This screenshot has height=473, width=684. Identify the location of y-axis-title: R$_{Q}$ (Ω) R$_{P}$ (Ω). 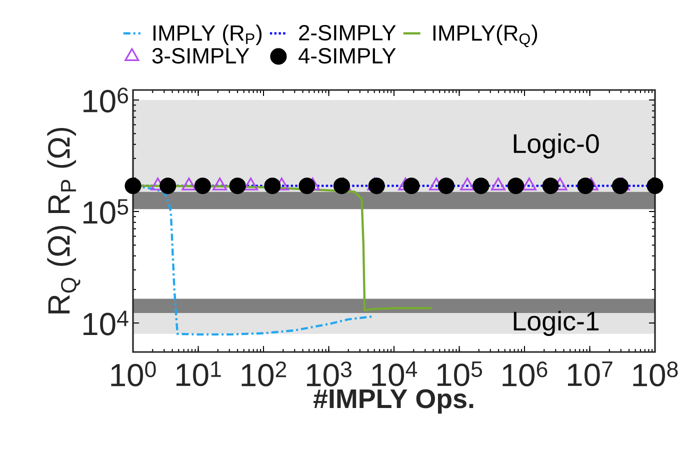
(63, 221).